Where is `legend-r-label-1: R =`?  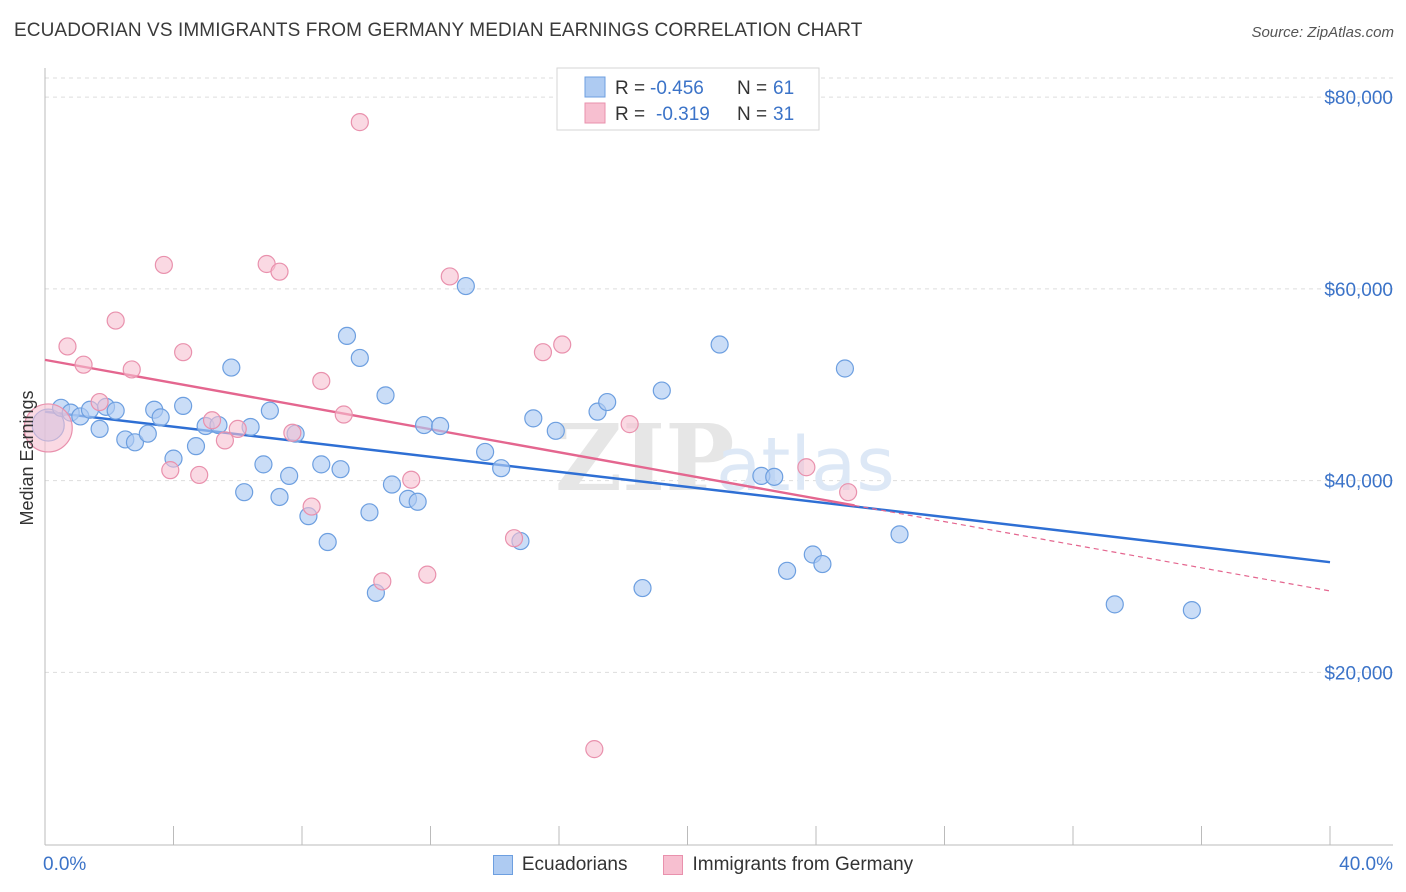 legend-r-label-1: R = is located at coordinates (630, 88).